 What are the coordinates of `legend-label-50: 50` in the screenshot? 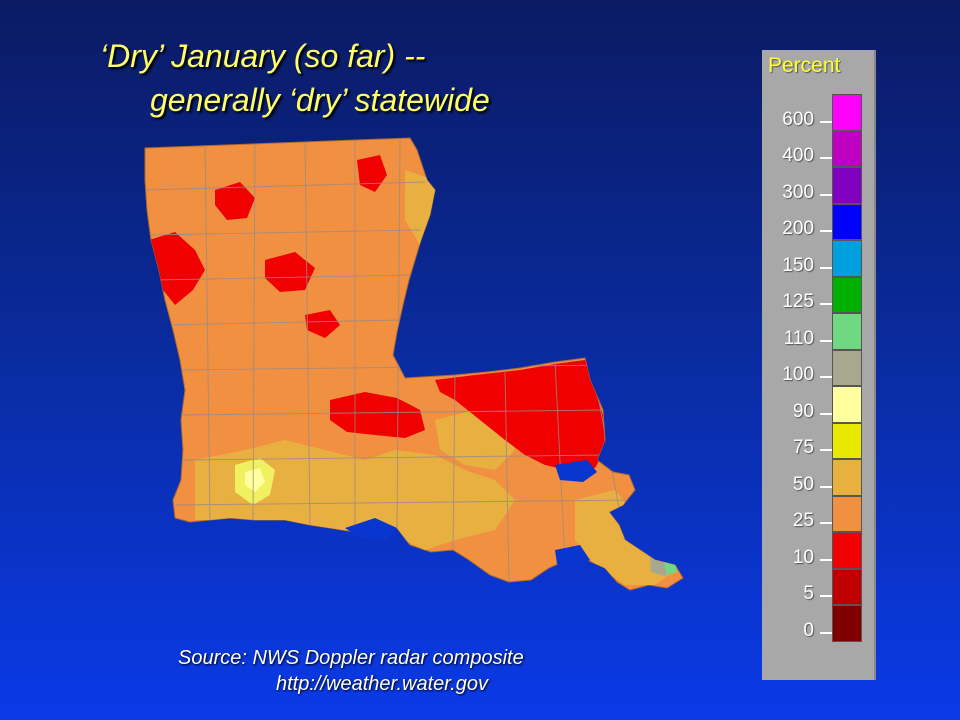 It's located at (803, 484).